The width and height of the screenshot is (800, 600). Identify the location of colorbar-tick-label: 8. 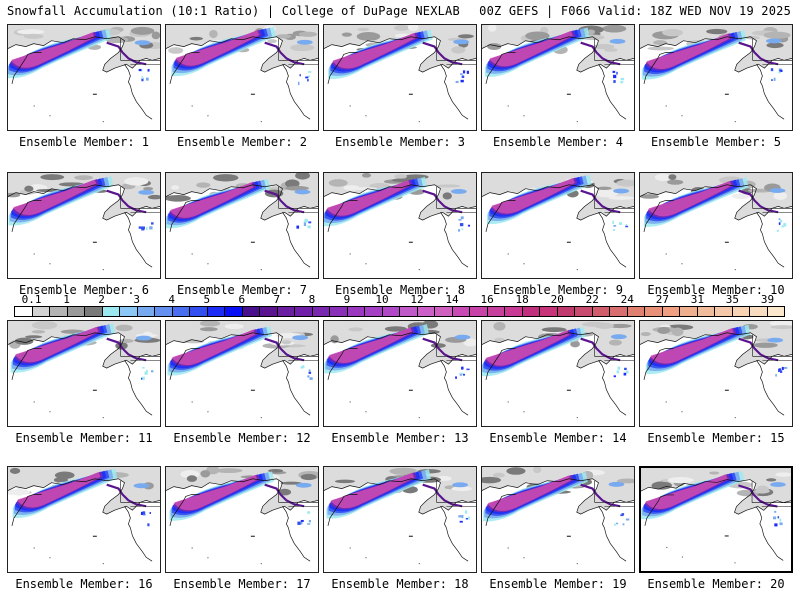
(312, 299).